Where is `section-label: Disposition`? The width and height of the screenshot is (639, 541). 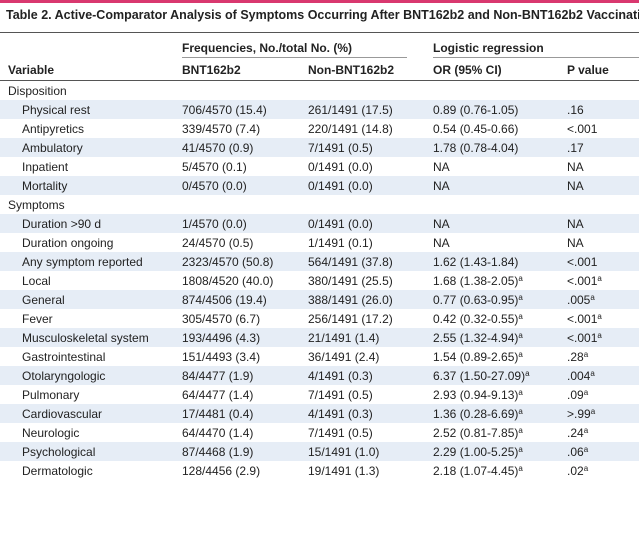
section-label: Disposition is located at coordinates (37, 90).